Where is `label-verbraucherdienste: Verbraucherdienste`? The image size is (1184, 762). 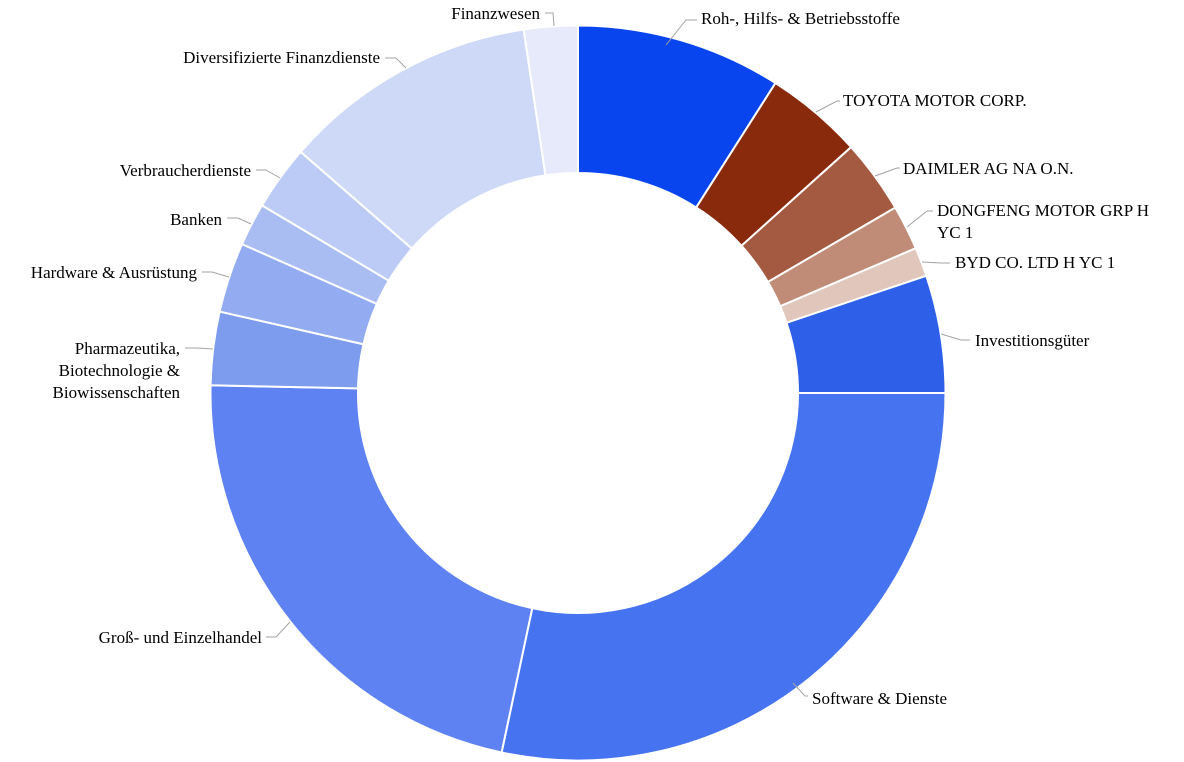 label-verbraucherdienste: Verbraucherdienste is located at coordinates (185, 170).